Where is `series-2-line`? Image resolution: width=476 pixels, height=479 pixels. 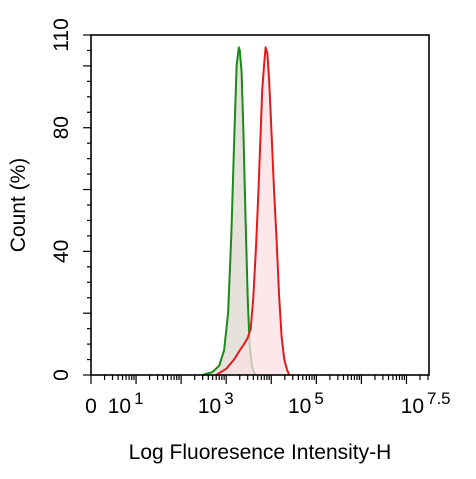 series-2-line is located at coordinates (253, 211).